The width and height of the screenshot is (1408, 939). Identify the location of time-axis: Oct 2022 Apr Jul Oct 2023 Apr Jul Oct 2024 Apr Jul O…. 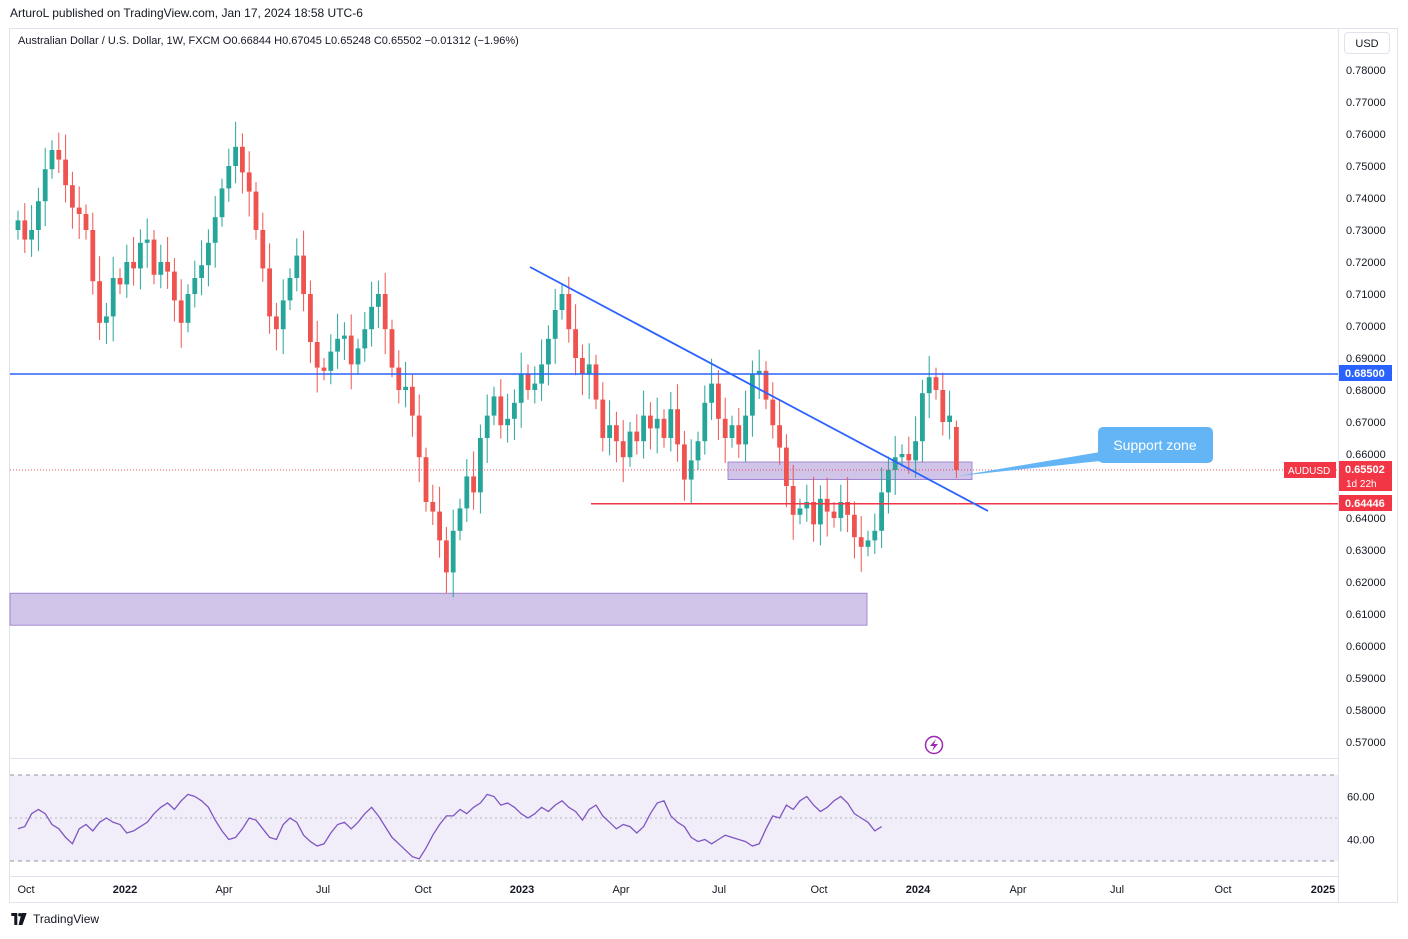
(676, 890).